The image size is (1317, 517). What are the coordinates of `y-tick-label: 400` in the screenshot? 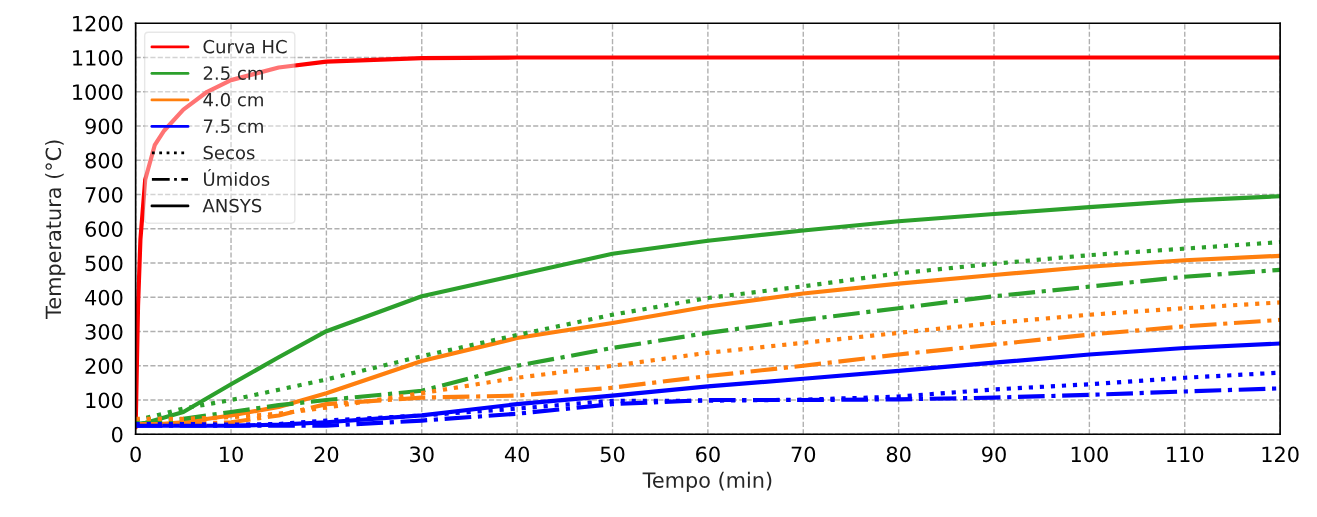 It's located at (104, 297).